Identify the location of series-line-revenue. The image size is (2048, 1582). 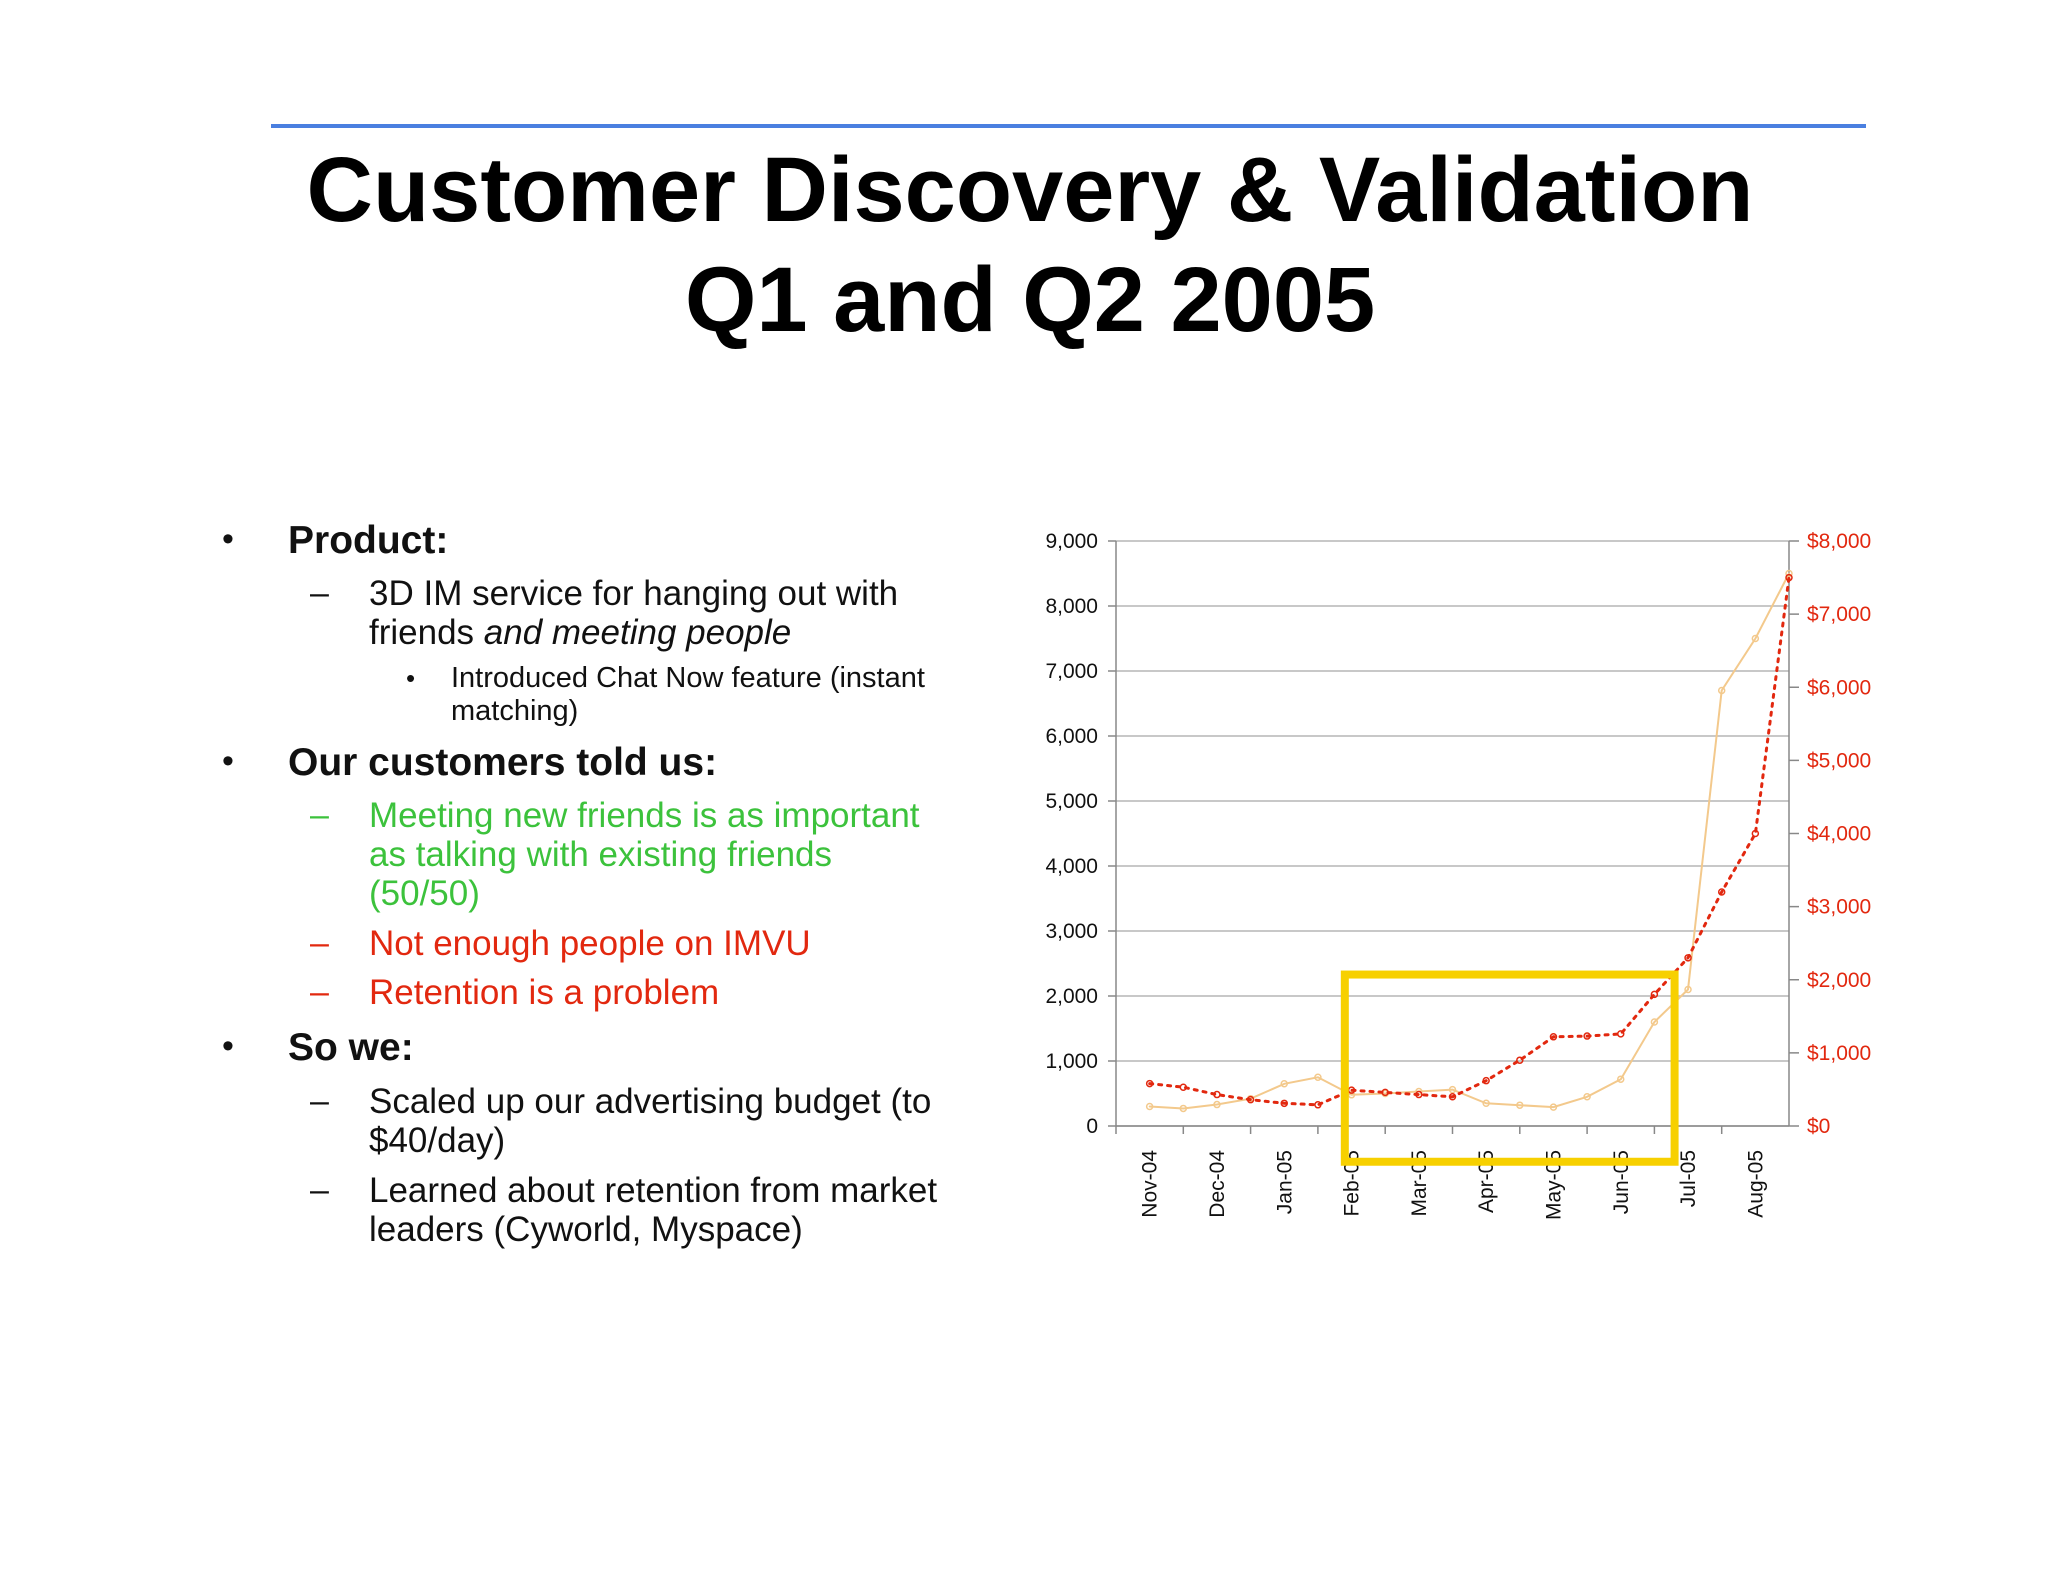
(1469, 841).